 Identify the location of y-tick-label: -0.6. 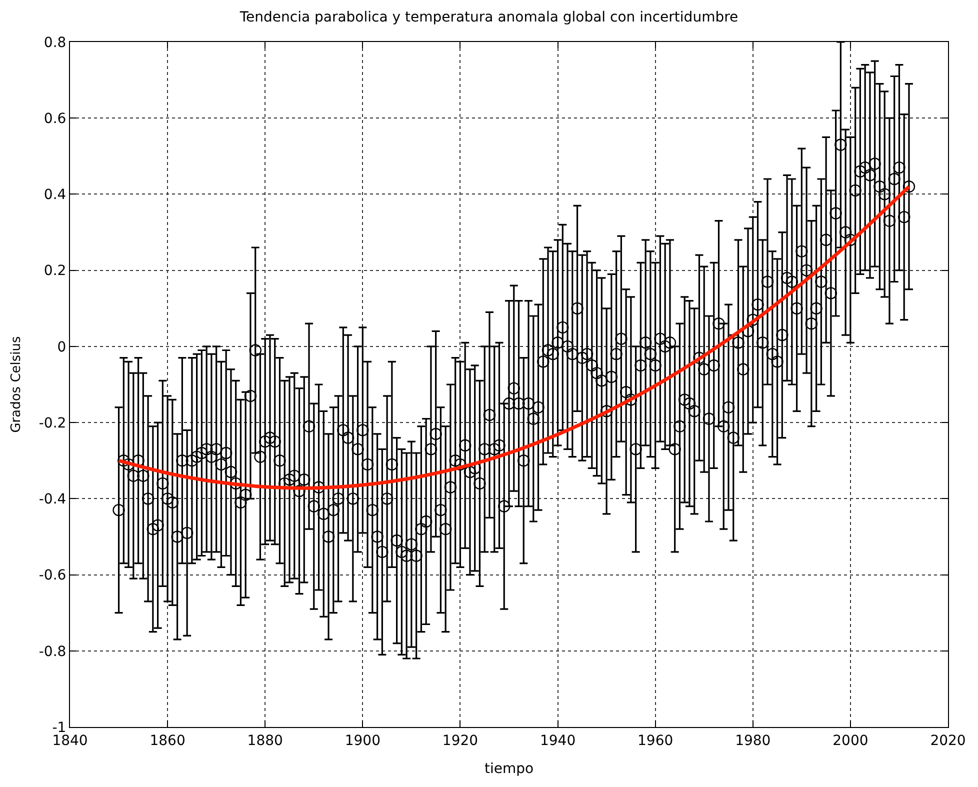
(52, 576).